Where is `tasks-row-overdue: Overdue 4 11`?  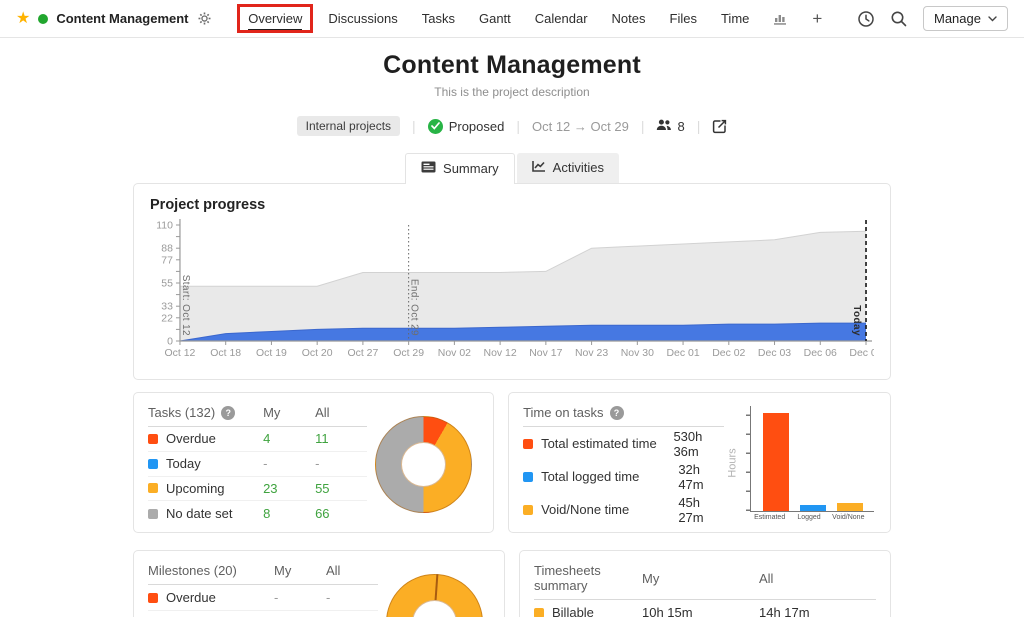
tasks-row-overdue: Overdue 4 11 is located at coordinates (258, 439).